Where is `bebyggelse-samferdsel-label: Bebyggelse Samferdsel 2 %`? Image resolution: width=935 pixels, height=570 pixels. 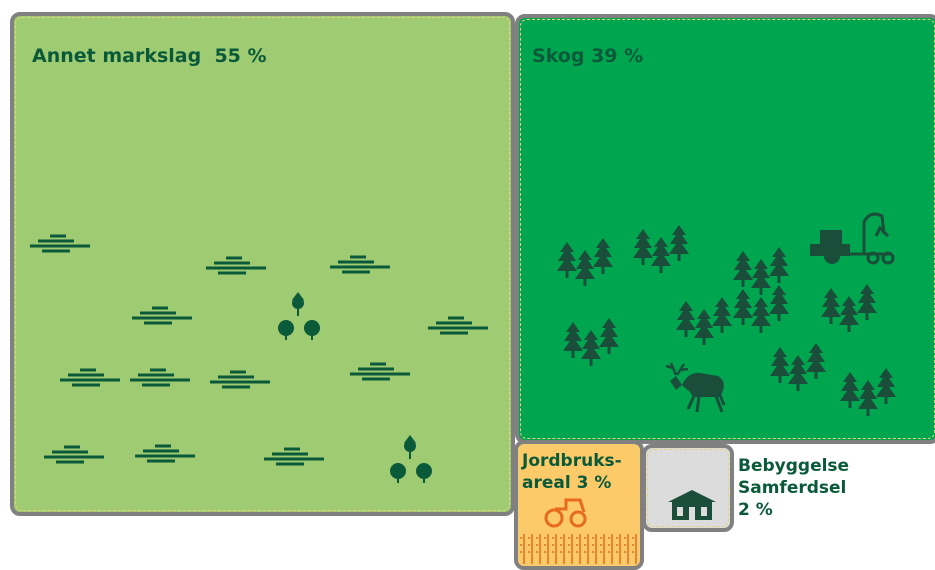 bebyggelse-samferdsel-label: Bebyggelse Samferdsel 2 % is located at coordinates (794, 488).